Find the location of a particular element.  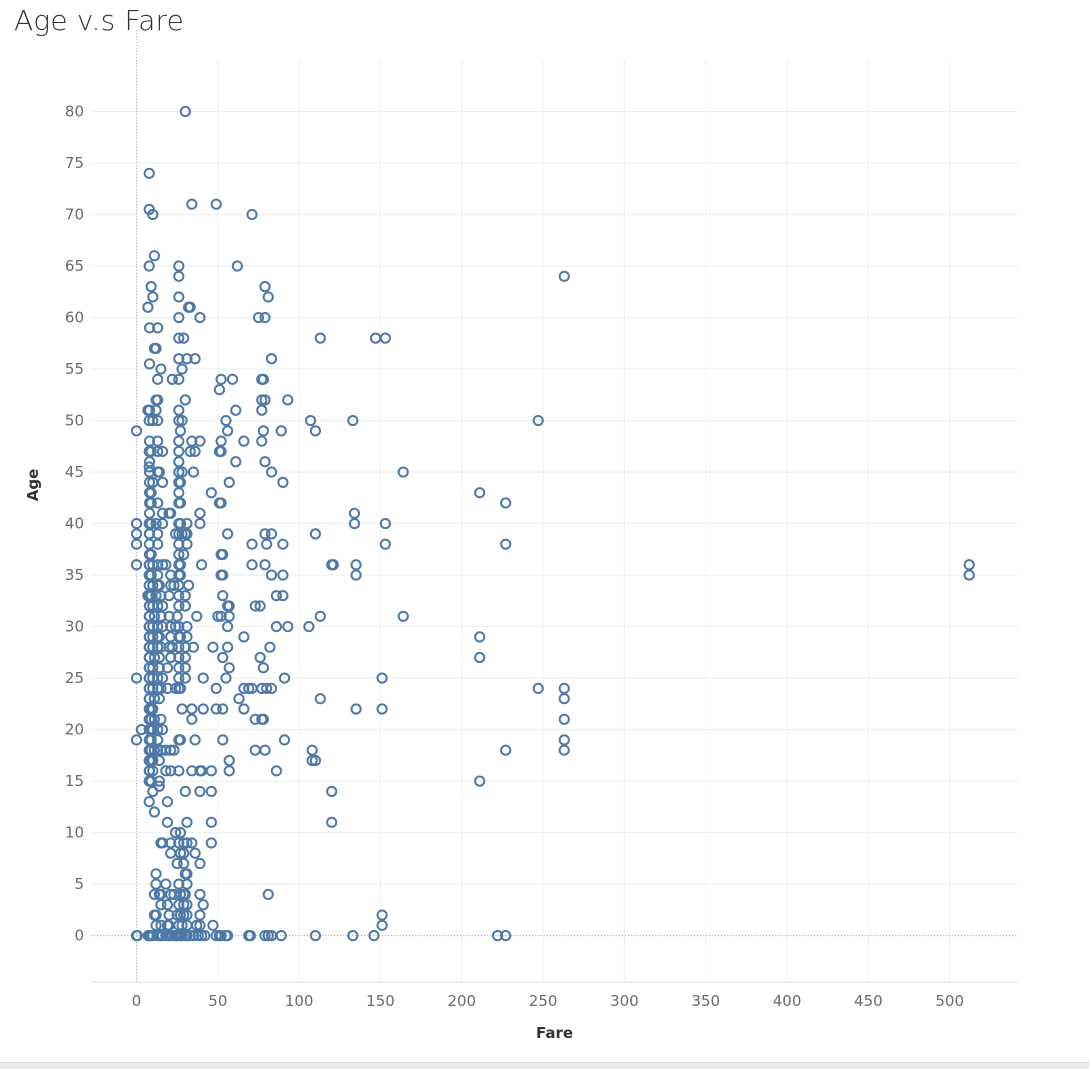

x-tick-label: 50 is located at coordinates (217, 1001).